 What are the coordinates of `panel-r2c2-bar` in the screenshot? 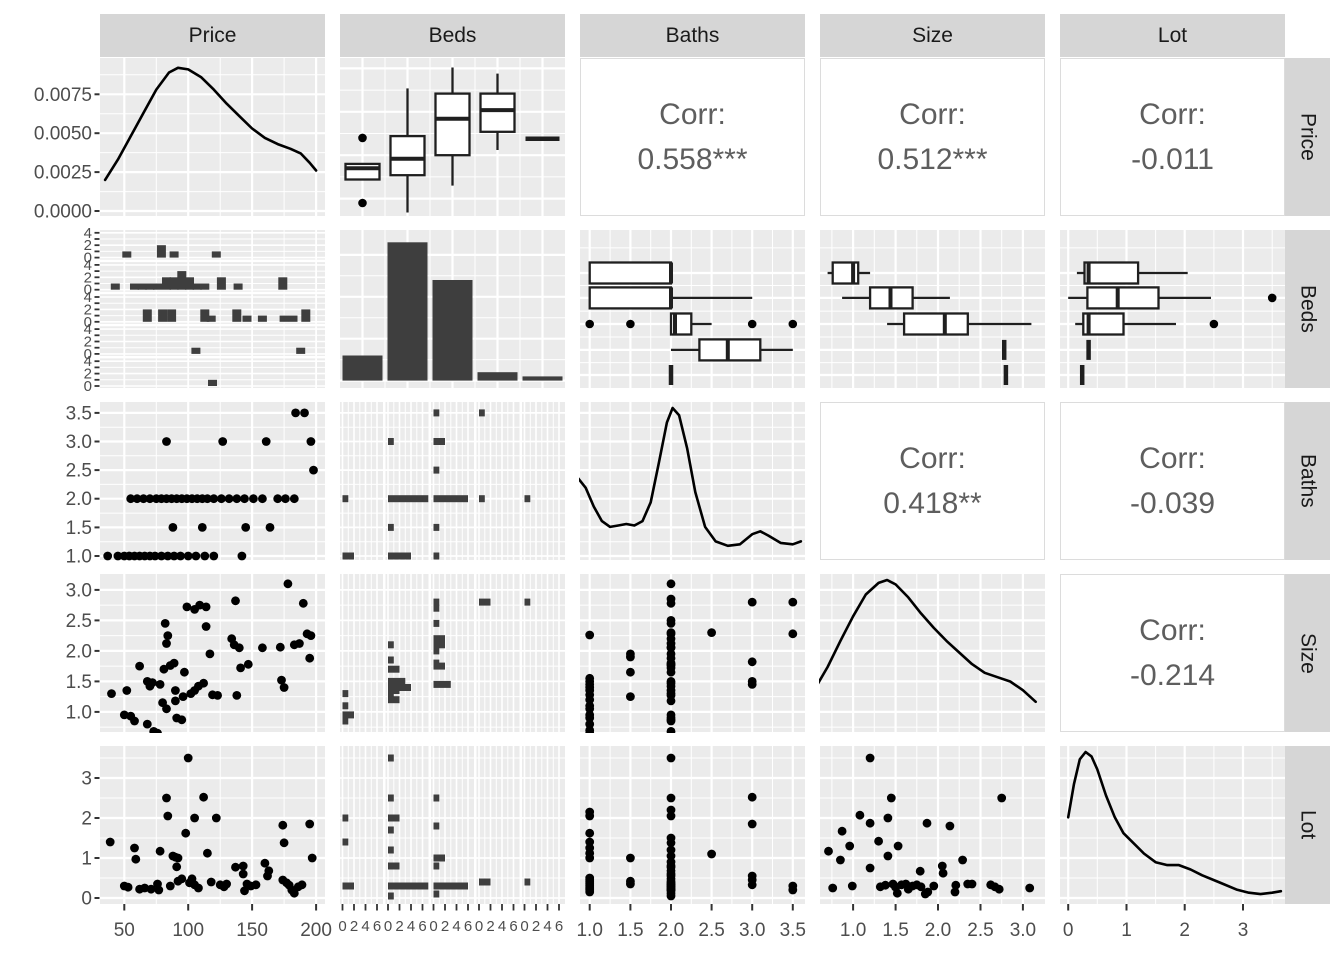 It's located at (452, 309).